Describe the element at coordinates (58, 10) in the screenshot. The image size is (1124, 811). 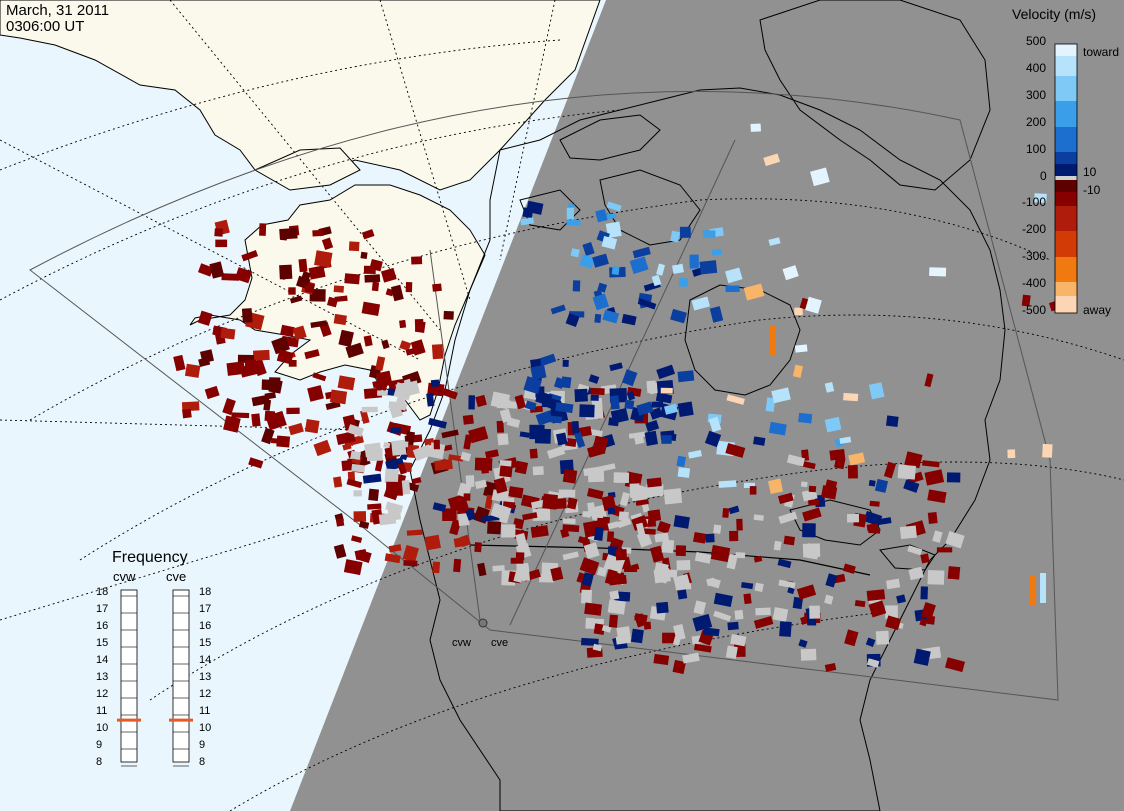
I see `date-label: March, 31 2011` at that location.